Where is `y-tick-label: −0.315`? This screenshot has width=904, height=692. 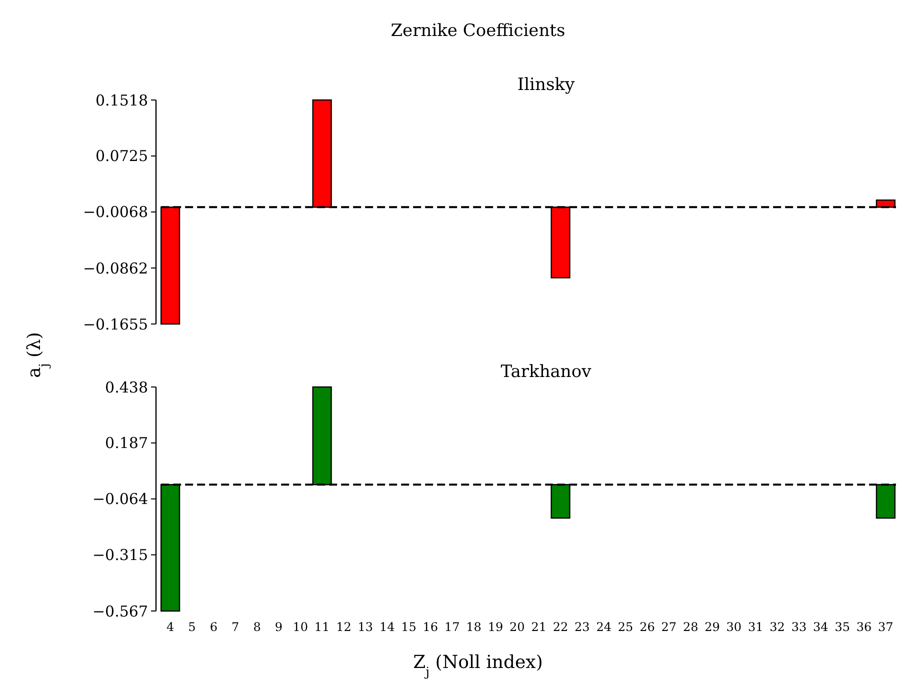 y-tick-label: −0.315 is located at coordinates (120, 555).